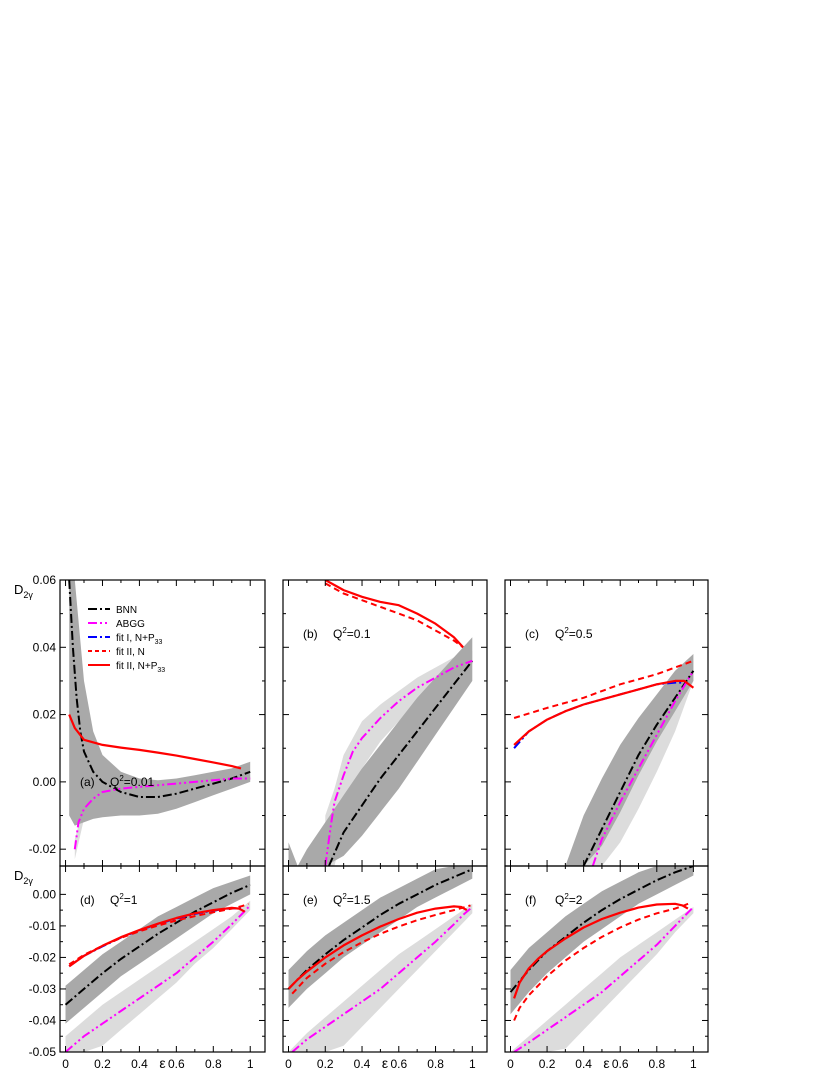 The height and width of the screenshot is (1075, 830). What do you see at coordinates (130, 652) in the screenshot?
I see `legend-label: fit II, N` at bounding box center [130, 652].